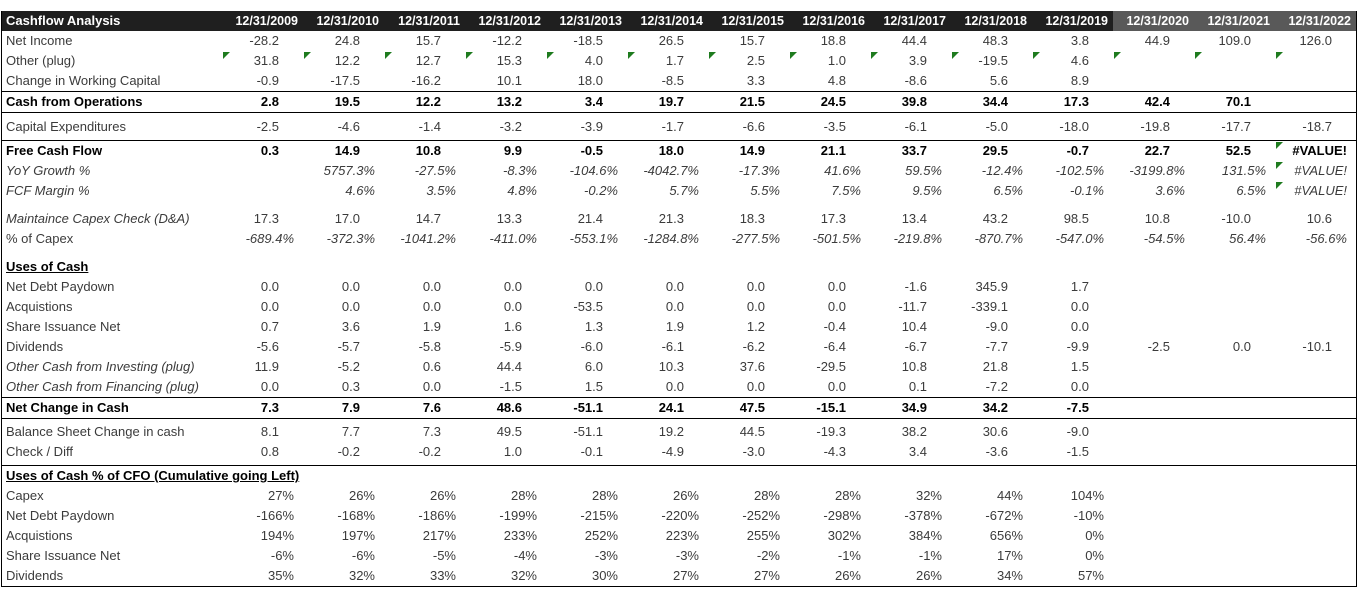  Describe the element at coordinates (1088, 515) in the screenshot. I see `value-cell: -10%` at that location.